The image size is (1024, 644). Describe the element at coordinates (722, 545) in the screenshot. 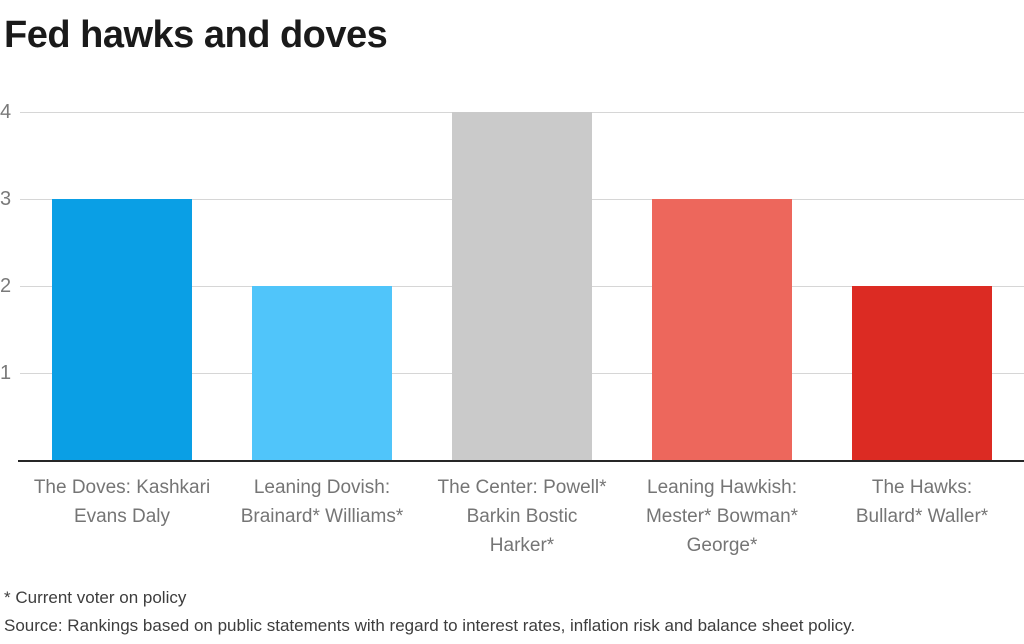

I see `x-axis-label-line: George*` at that location.